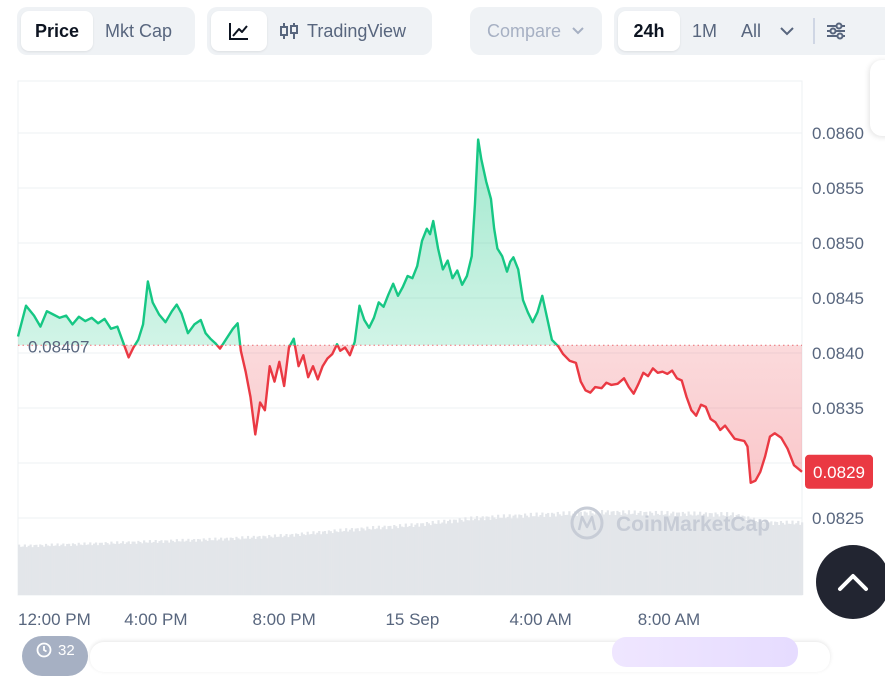 This screenshot has height=676, width=885. I want to click on line-chart-button, so click(239, 31).